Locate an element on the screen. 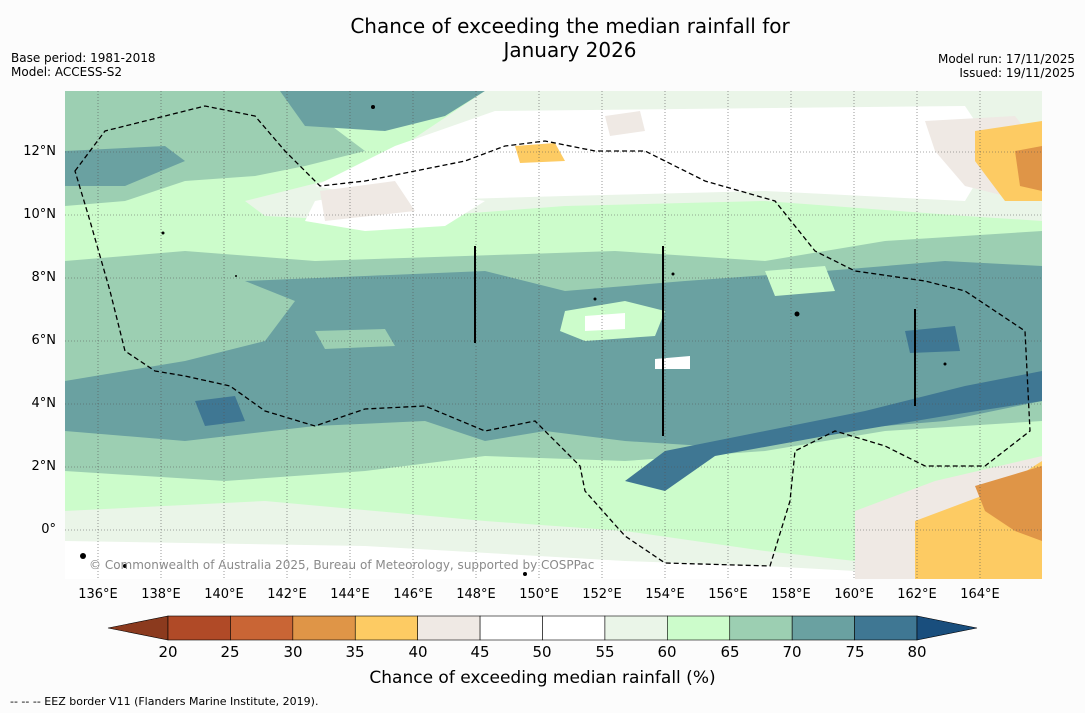  lat-label: 12°N is located at coordinates (39, 151).